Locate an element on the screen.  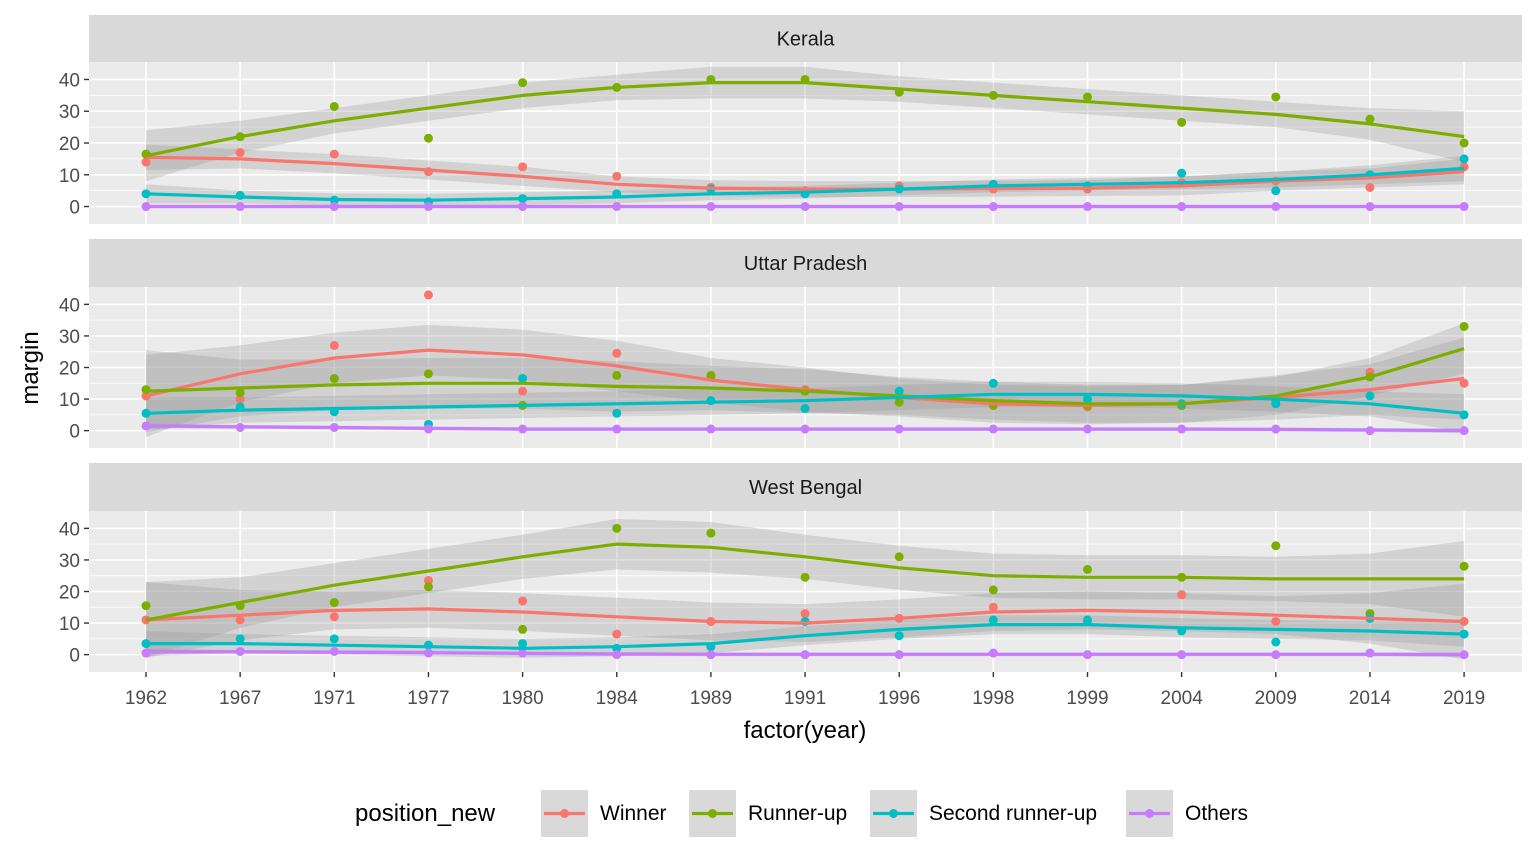
facet-label: West Bengal is located at coordinates (805, 488).